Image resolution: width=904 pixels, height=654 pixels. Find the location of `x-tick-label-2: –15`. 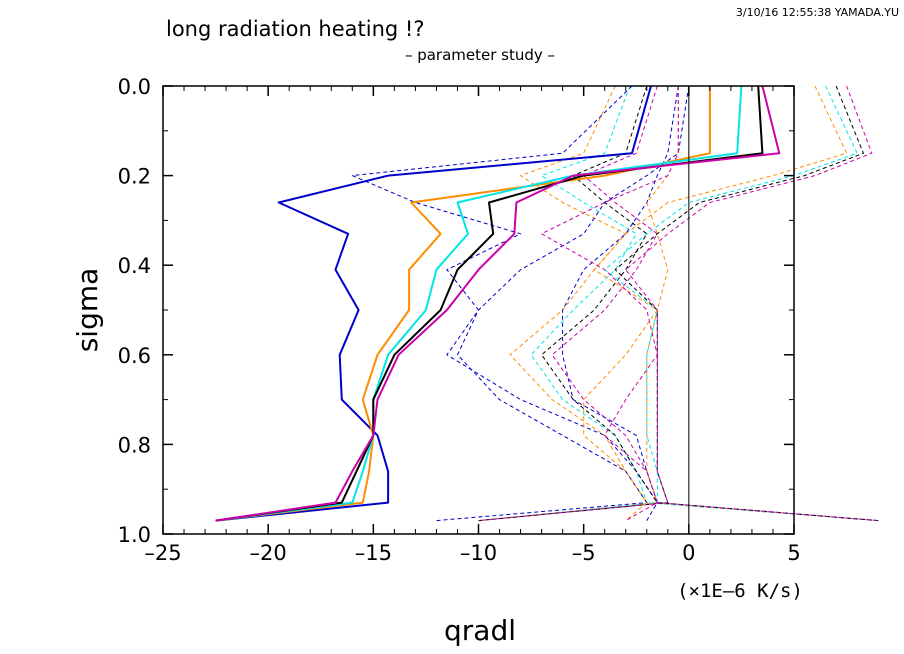

x-tick-label-2: –15 is located at coordinates (373, 553).